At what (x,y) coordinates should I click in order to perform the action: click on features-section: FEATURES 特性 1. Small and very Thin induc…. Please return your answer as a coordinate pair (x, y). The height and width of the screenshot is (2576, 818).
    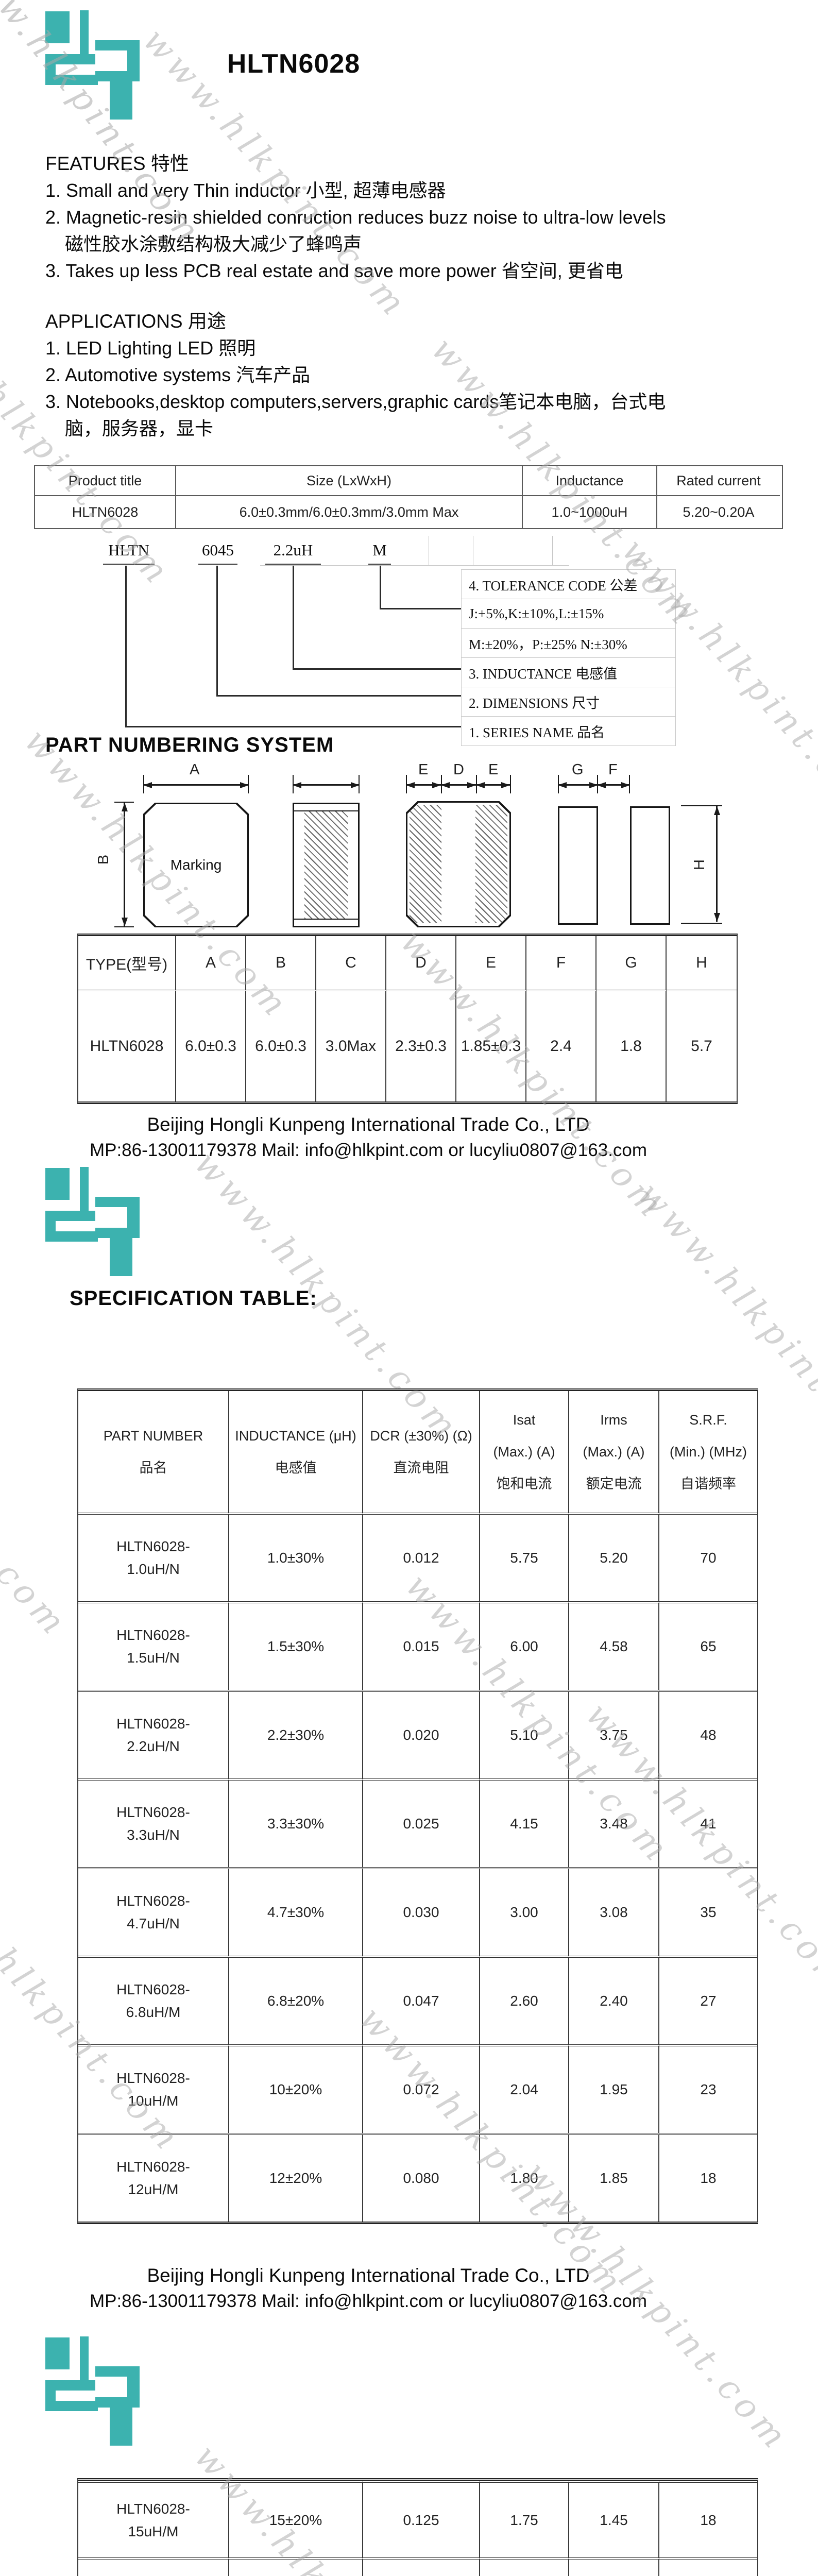
    Looking at the image, I should click on (355, 217).